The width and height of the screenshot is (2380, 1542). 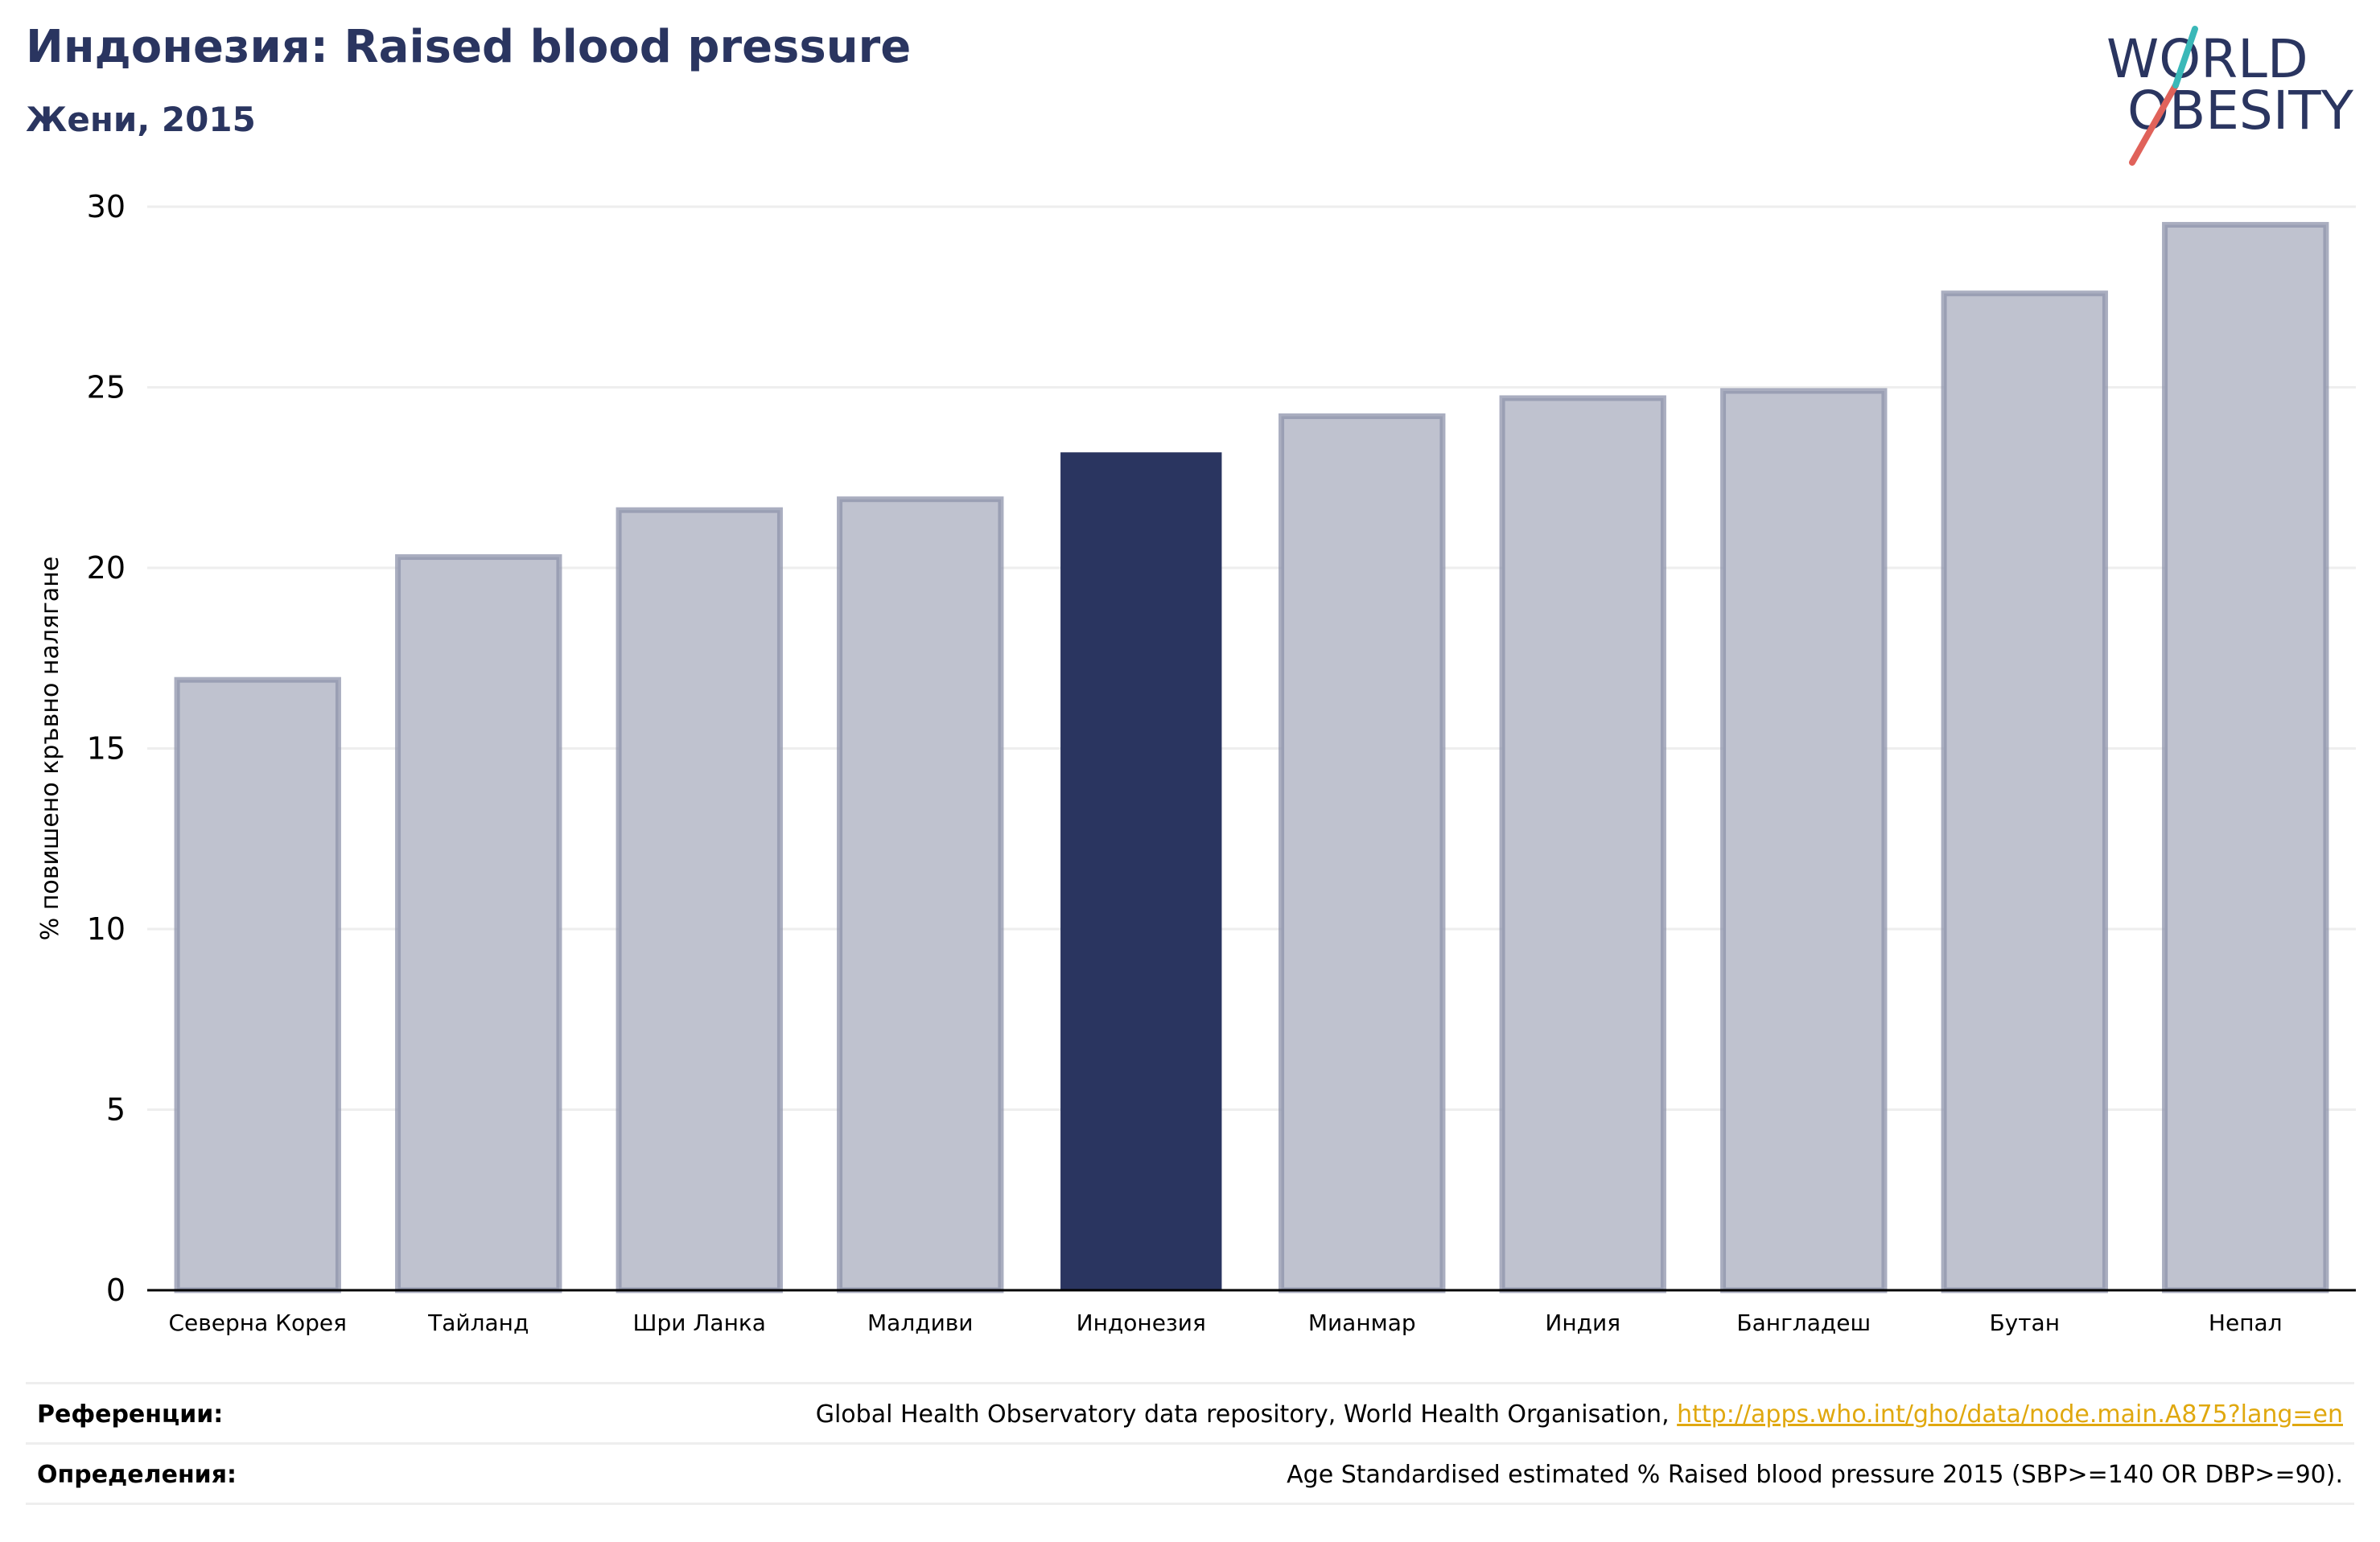 What do you see at coordinates (469, 47) in the screenshot?
I see `chart-title: Индонезия: Raised blood pressure` at bounding box center [469, 47].